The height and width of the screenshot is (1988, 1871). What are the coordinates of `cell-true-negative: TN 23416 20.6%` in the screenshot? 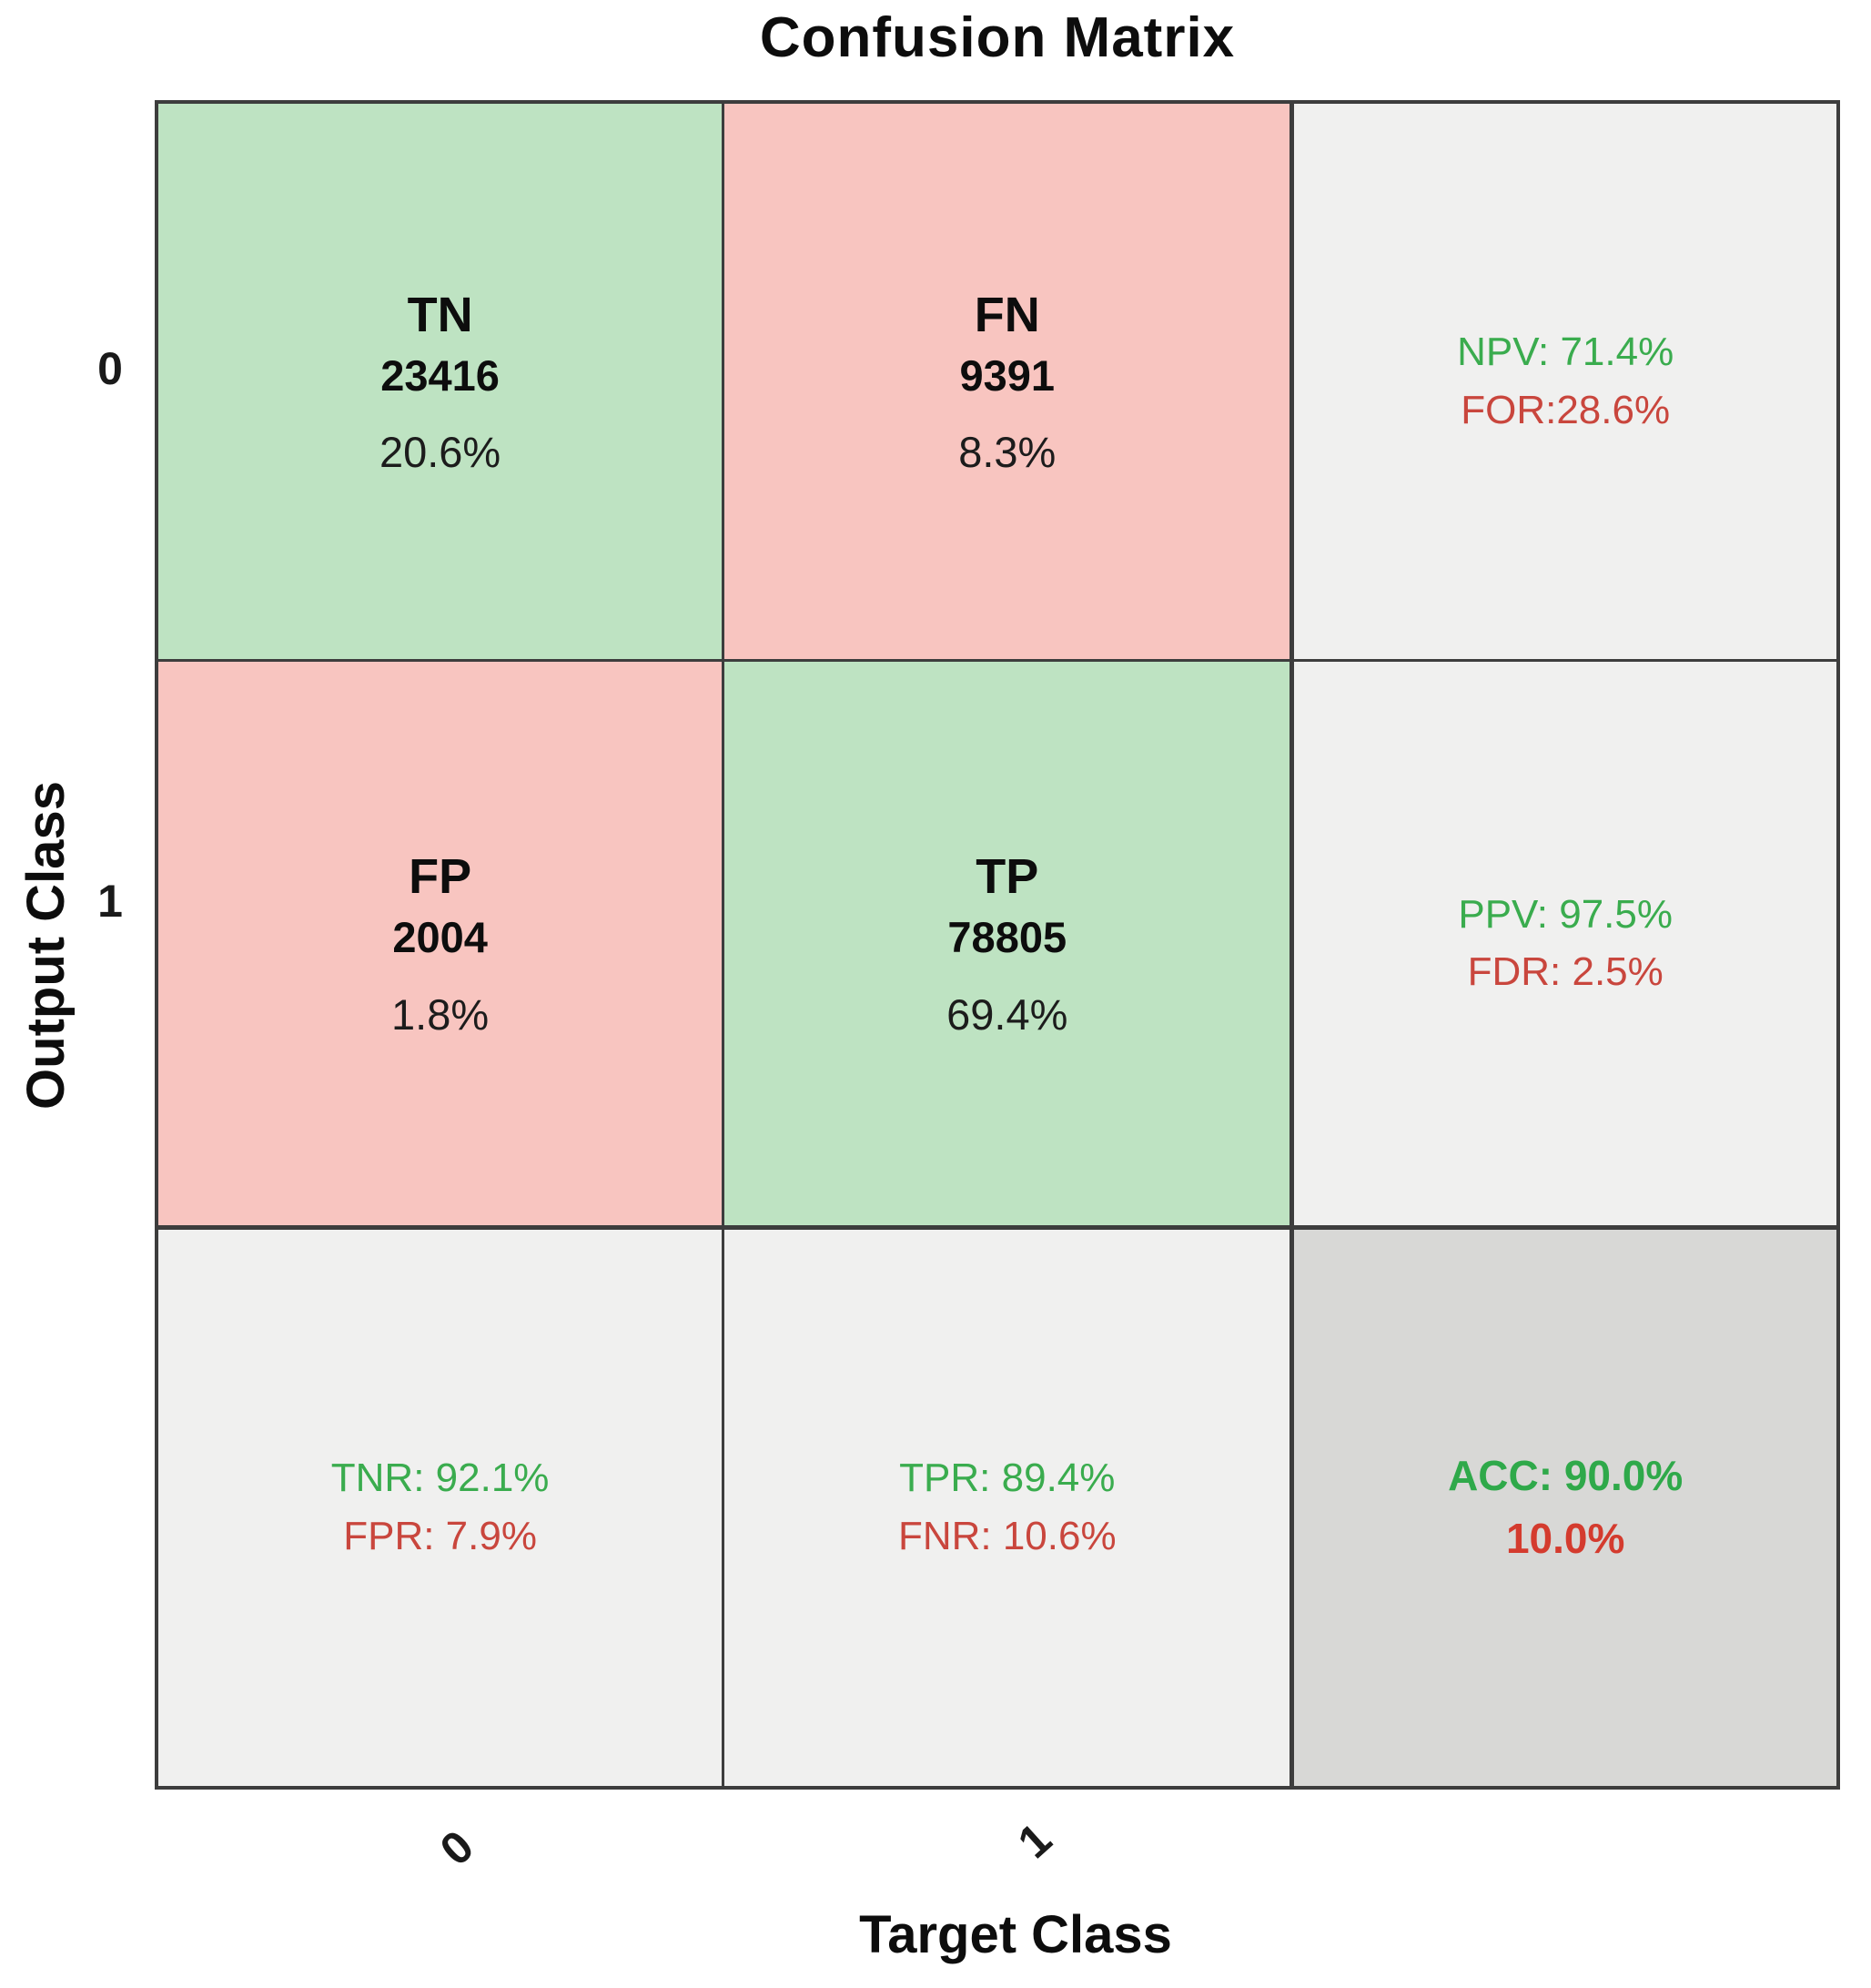 It's located at (440, 382).